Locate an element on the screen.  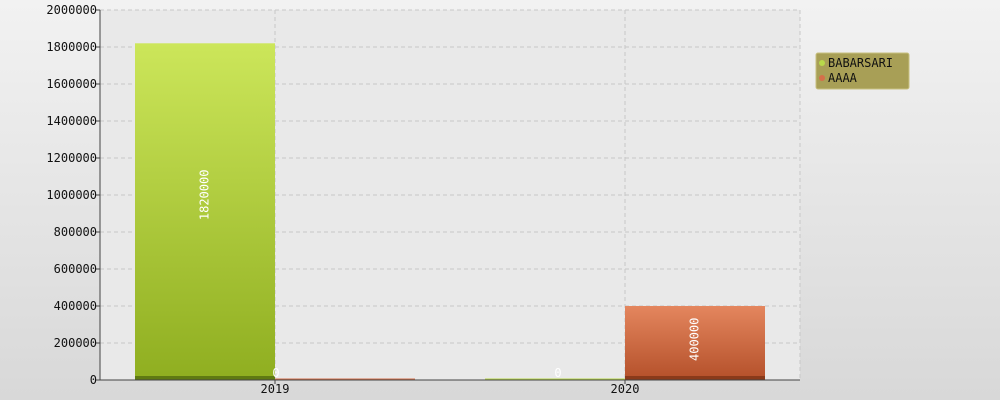
y-tick-label: 1000000 is located at coordinates (71, 195).